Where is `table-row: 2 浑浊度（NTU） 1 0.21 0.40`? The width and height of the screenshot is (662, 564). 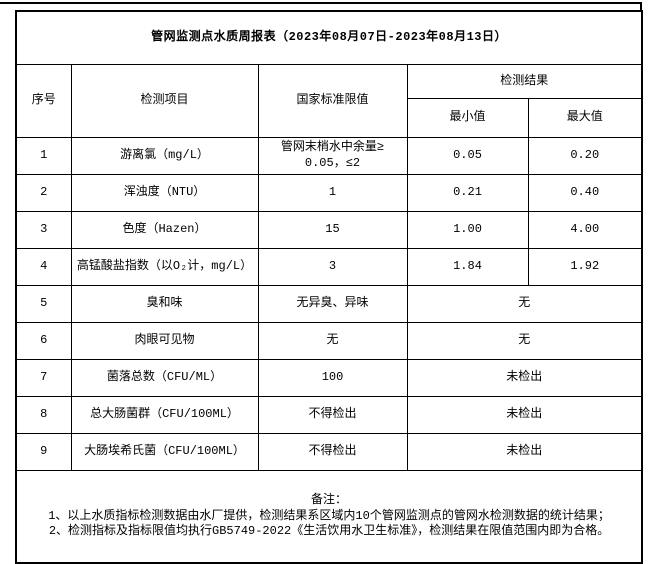
table-row: 2 浑浊度（NTU） 1 0.21 0.40 is located at coordinates (329, 193).